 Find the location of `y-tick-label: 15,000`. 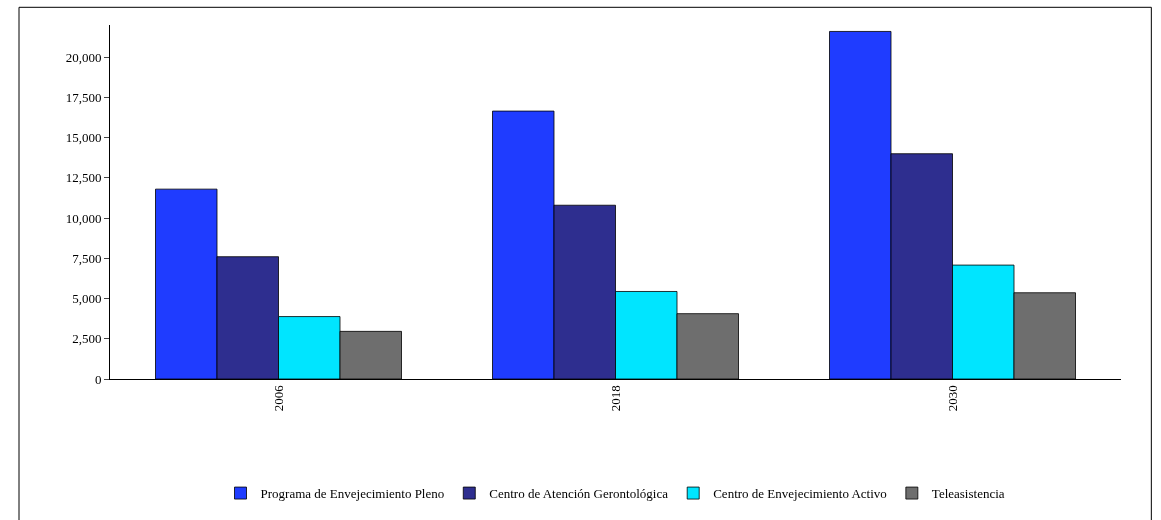

y-tick-label: 15,000 is located at coordinates (83, 138).